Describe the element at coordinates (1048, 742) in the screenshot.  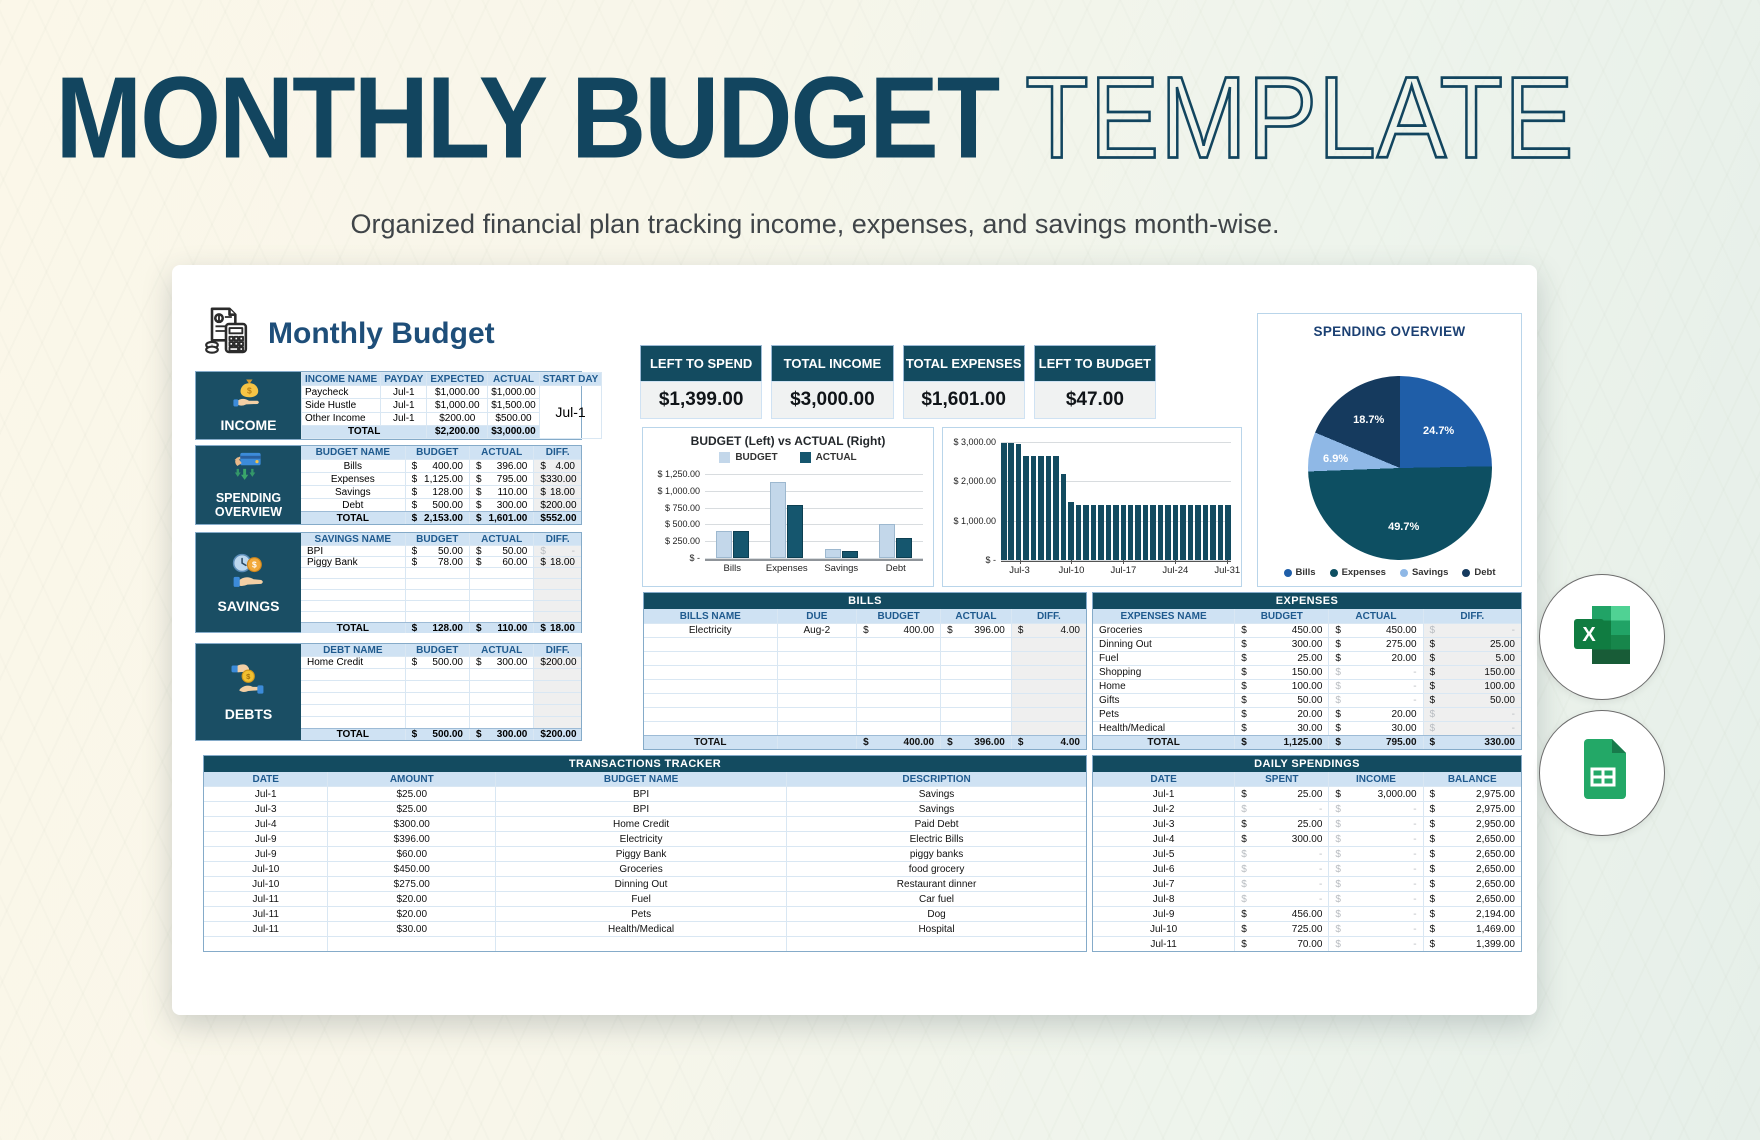
I see `table-cell: $4.00` at that location.